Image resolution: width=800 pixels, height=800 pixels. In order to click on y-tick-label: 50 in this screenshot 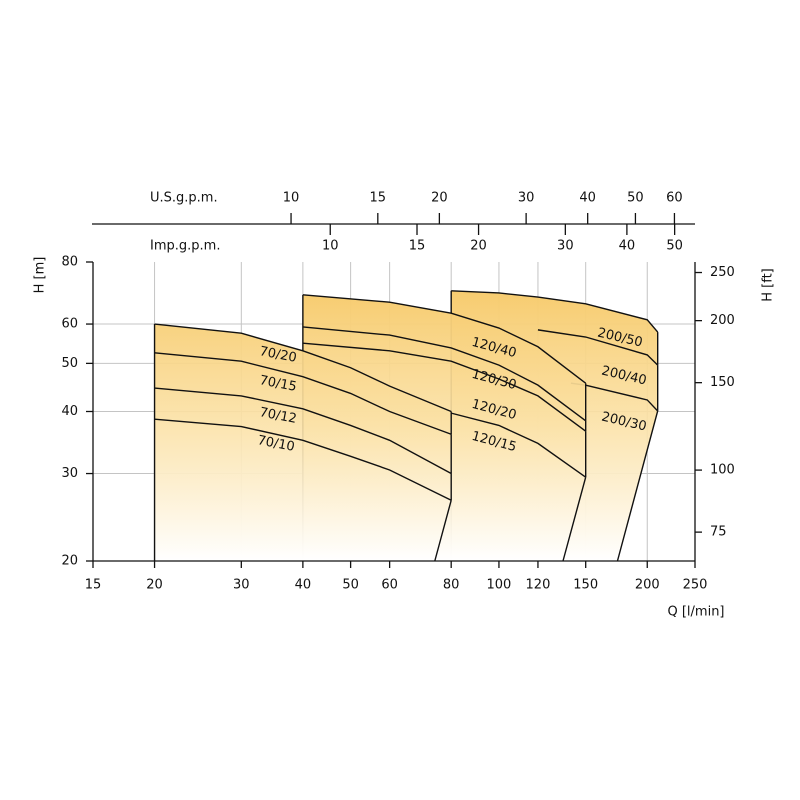, I will do `click(69, 363)`.